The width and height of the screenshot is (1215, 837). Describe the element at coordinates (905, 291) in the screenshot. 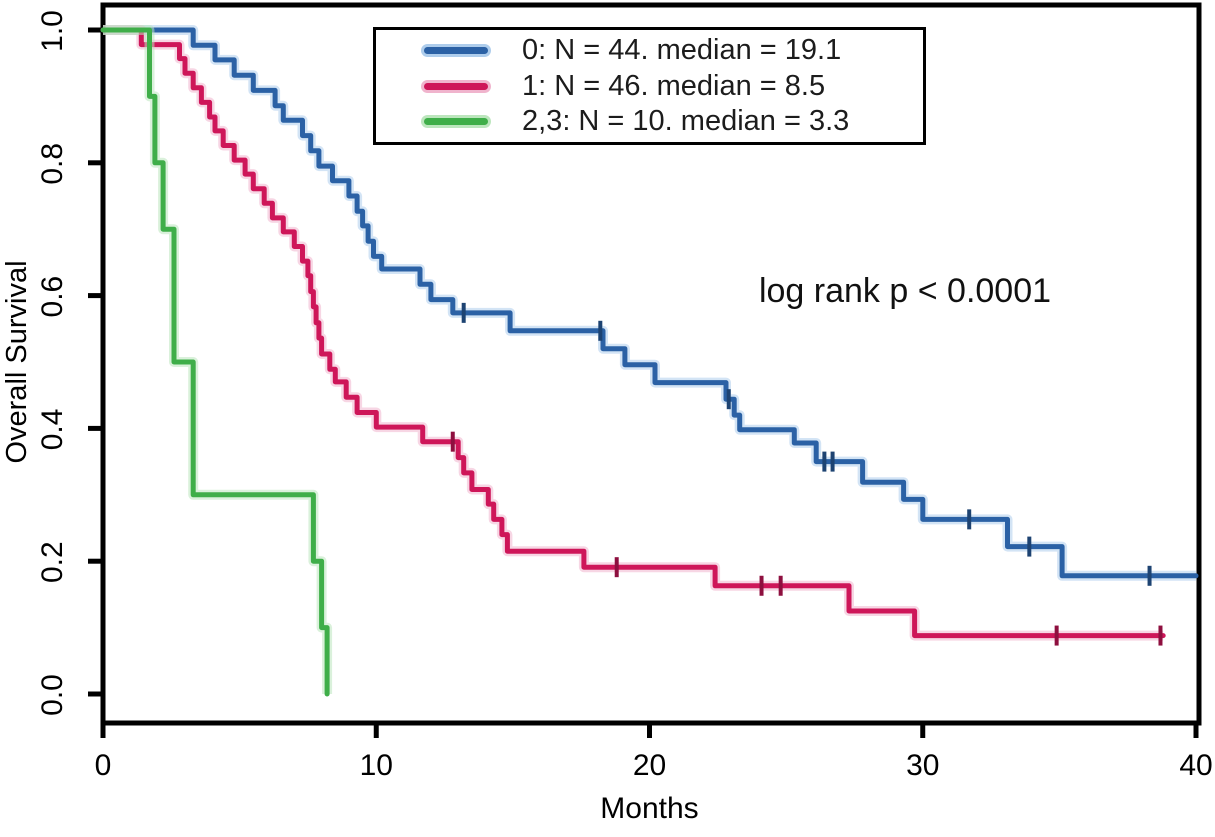

I see `log-rank-annotation: log rank p < 0.0001` at that location.